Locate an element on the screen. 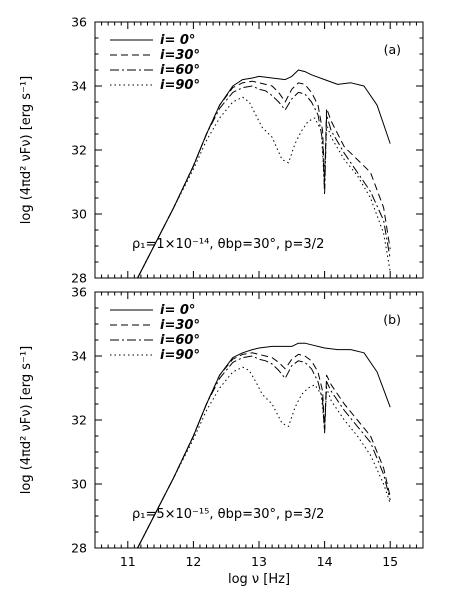  x-tick-label: 12 is located at coordinates (193, 561).